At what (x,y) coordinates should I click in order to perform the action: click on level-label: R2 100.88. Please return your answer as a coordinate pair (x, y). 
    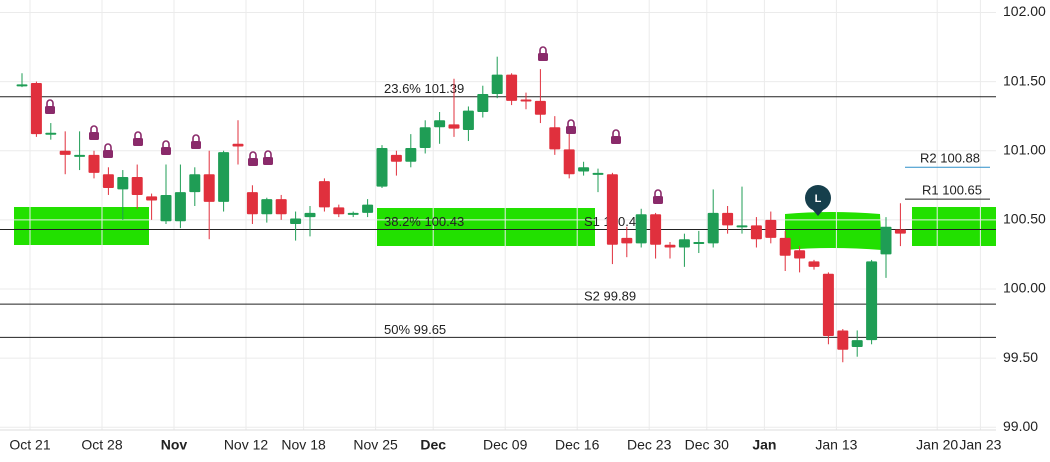
    Looking at the image, I should click on (950, 158).